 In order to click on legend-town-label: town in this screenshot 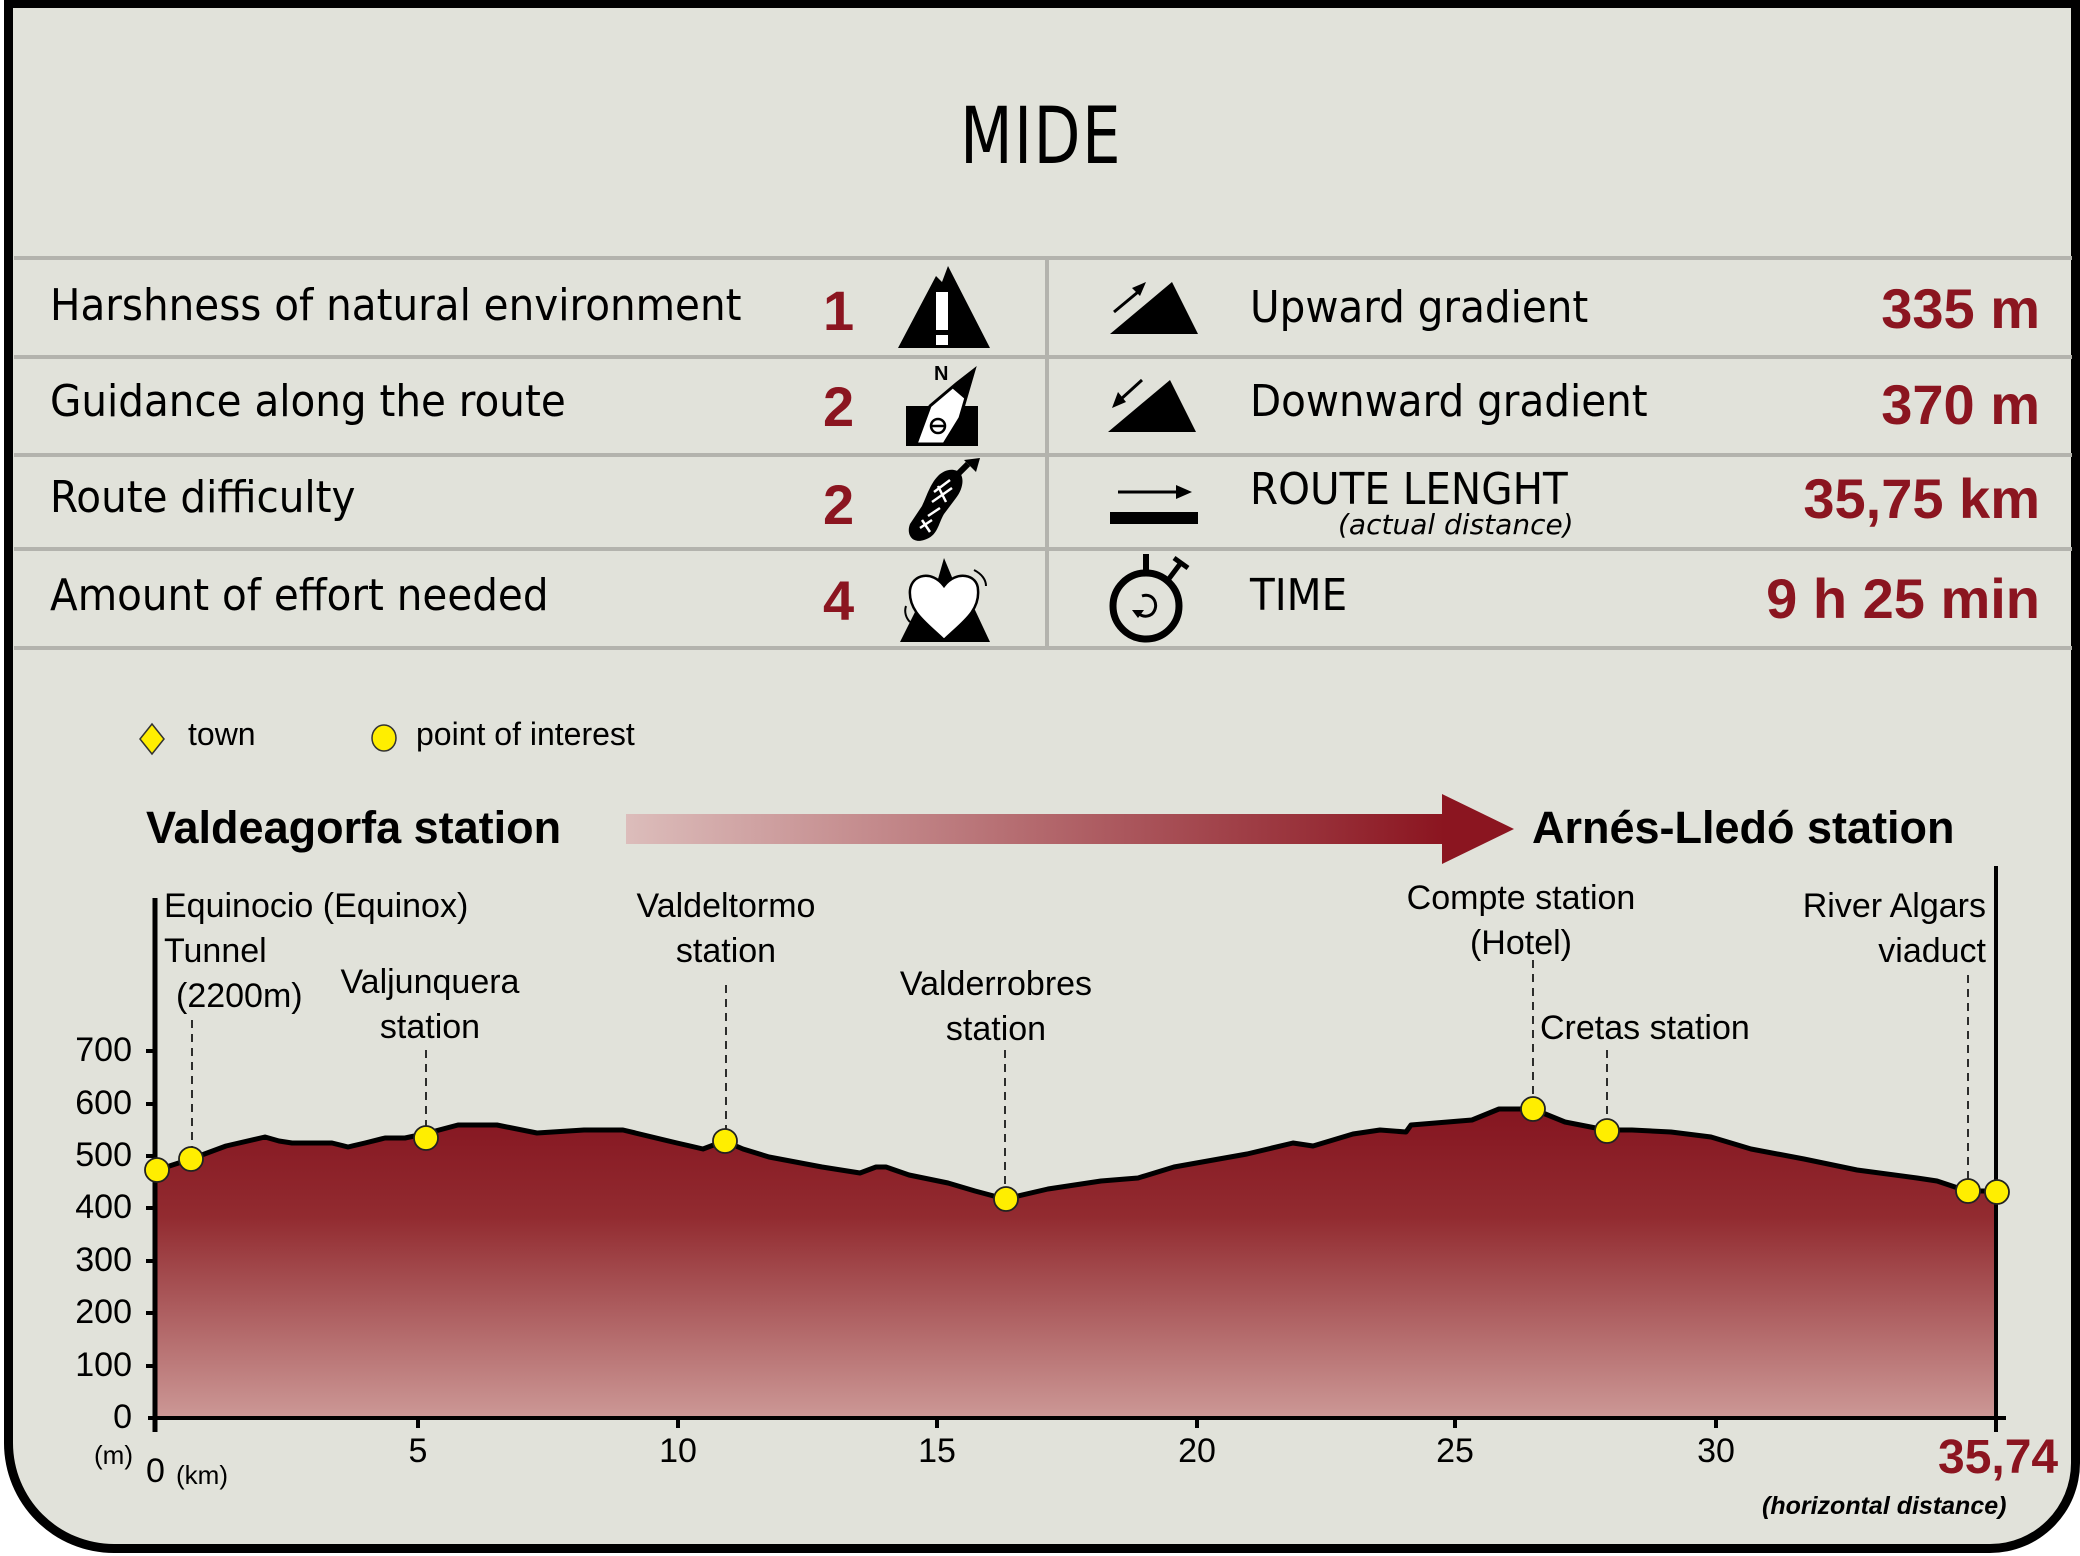, I will do `click(222, 734)`.